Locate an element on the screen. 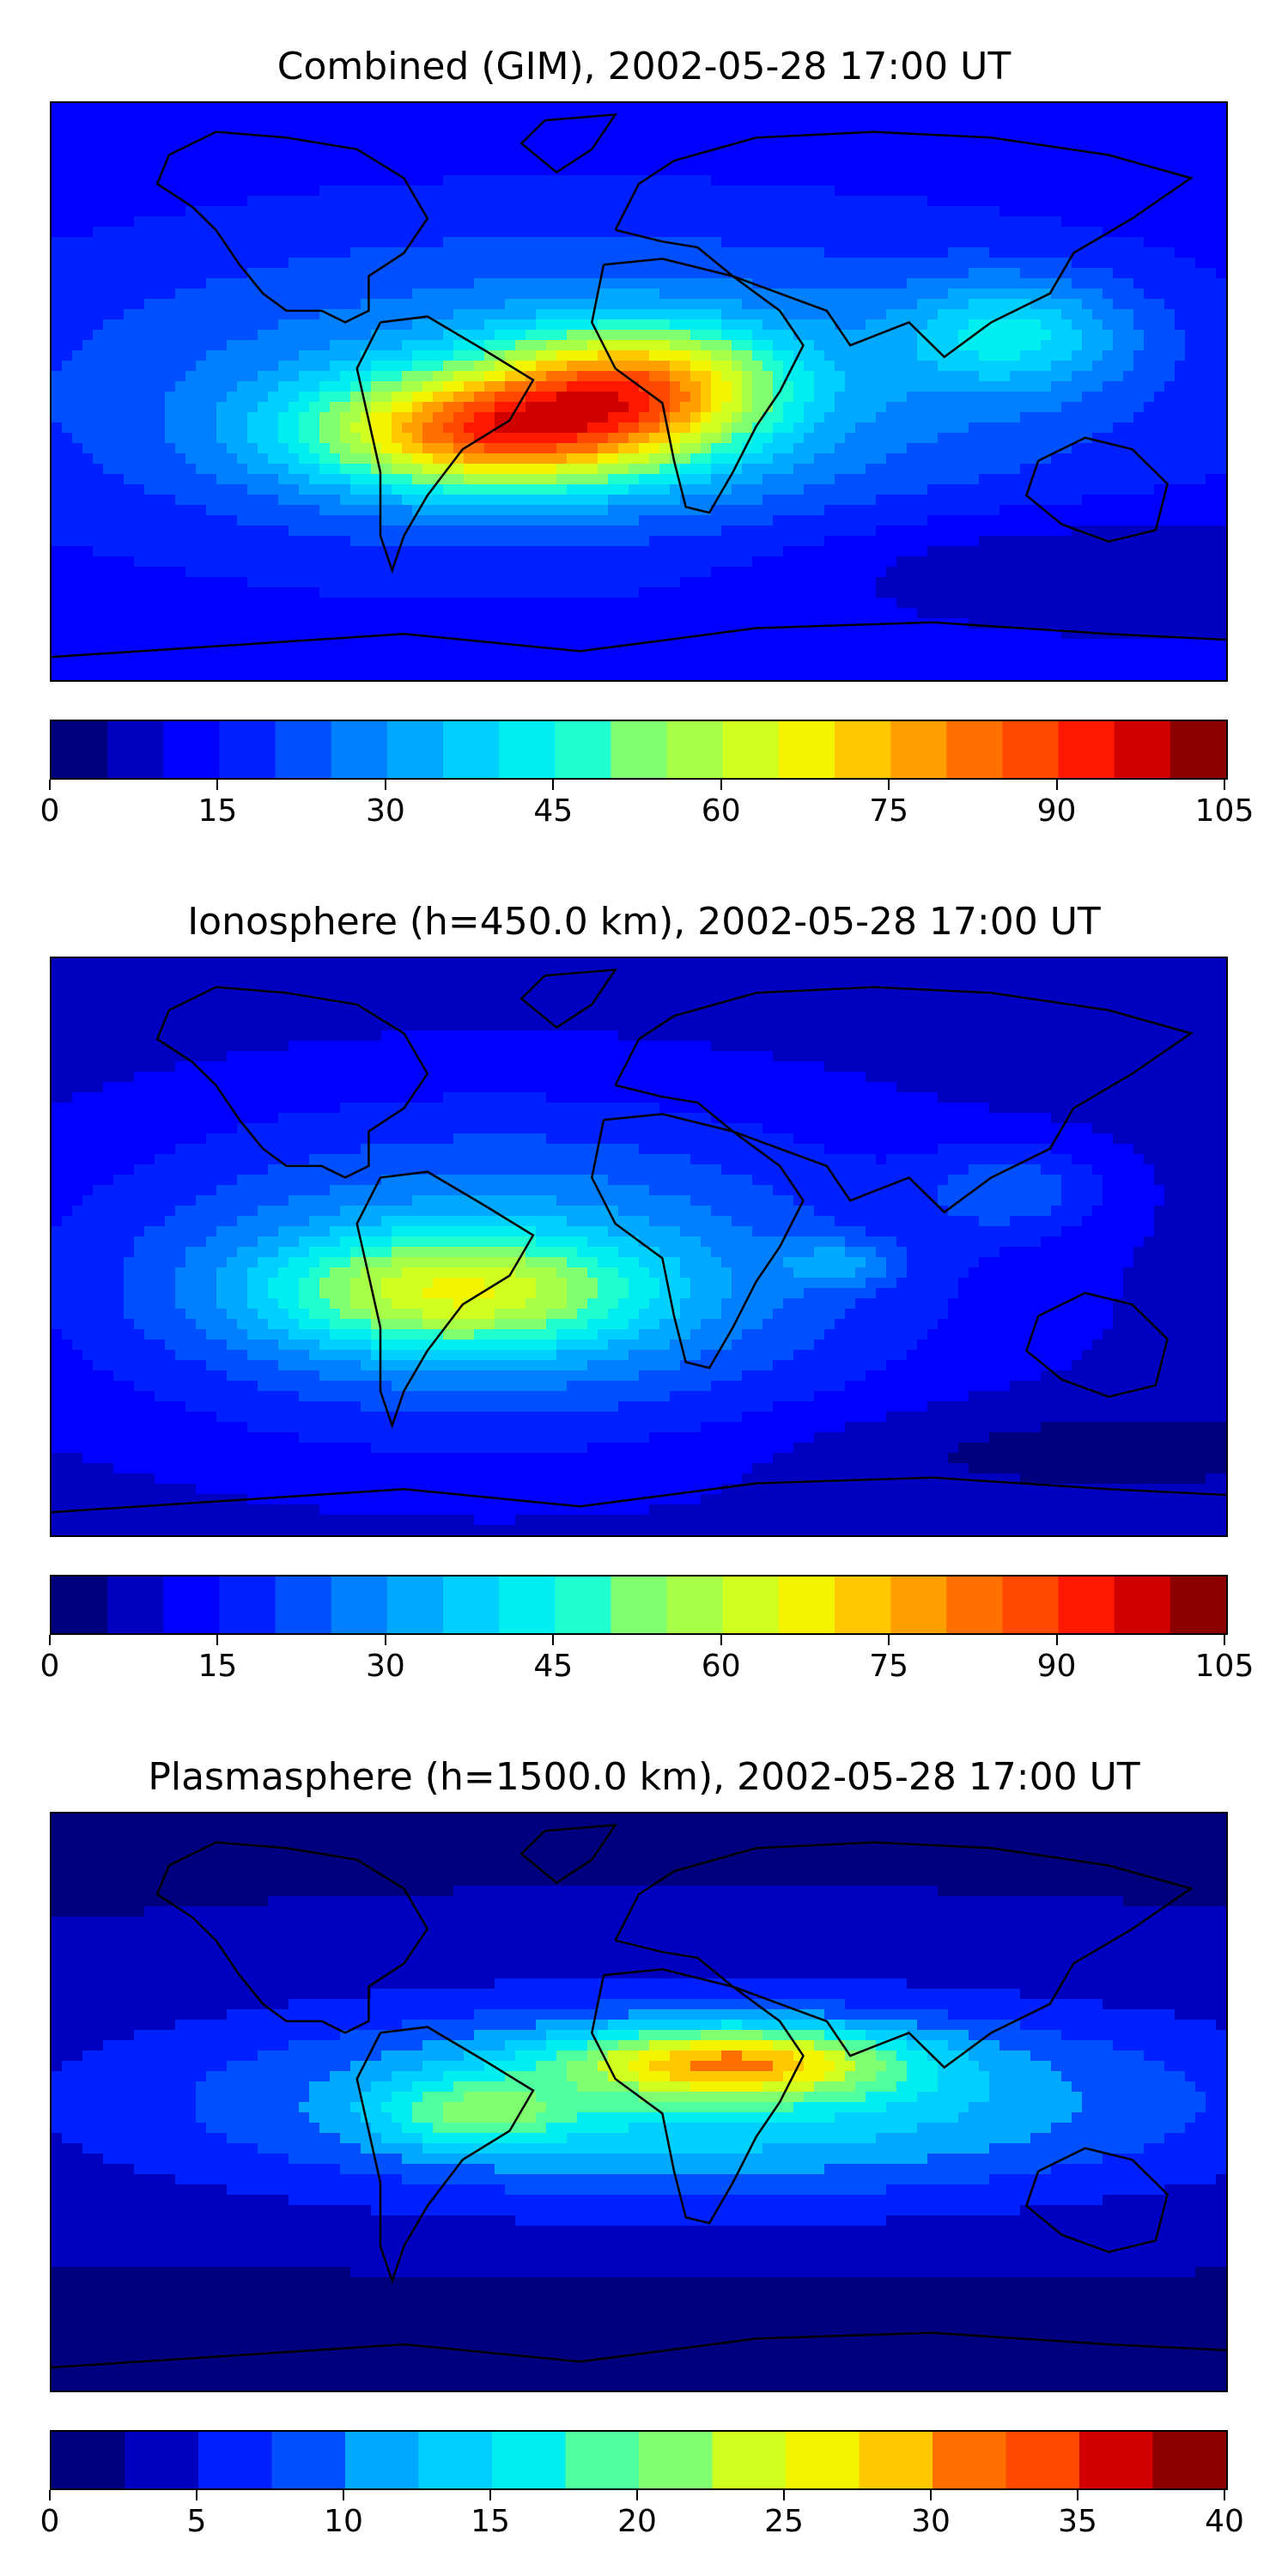  colorbar-tick-label: 35 is located at coordinates (1078, 2522).